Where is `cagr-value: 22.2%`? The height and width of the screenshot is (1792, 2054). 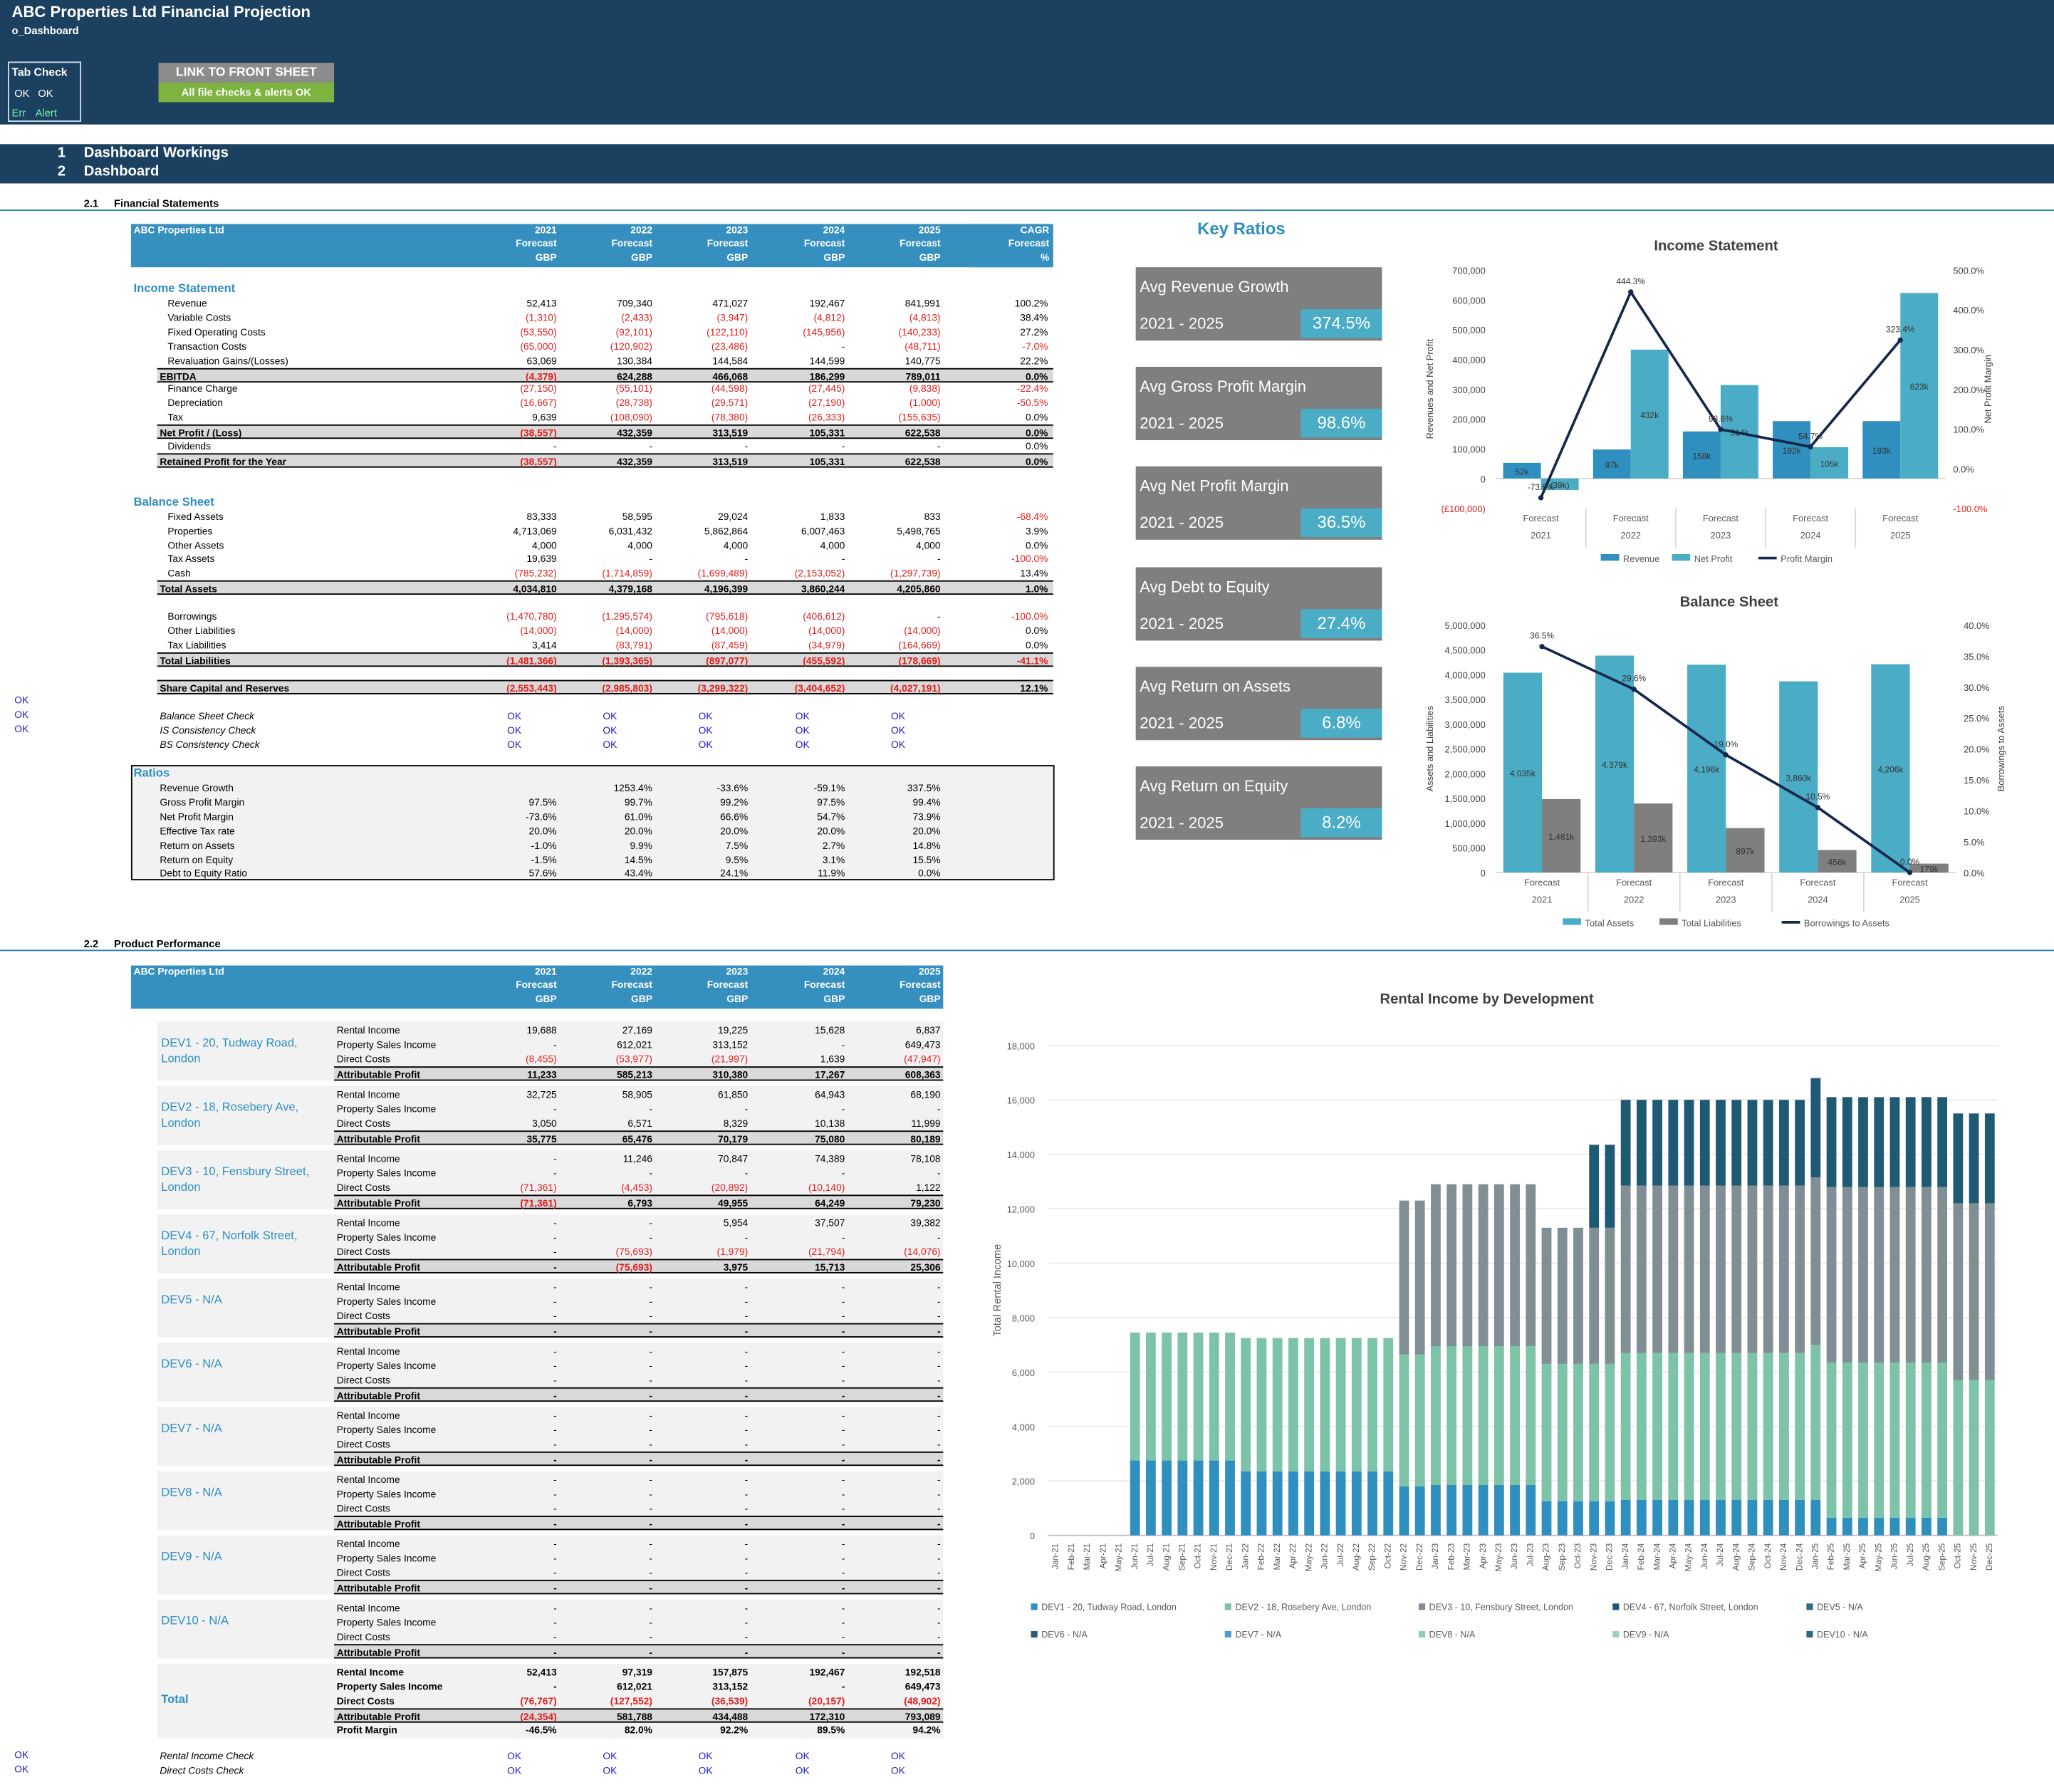
cagr-value: 22.2% is located at coordinates (1034, 360).